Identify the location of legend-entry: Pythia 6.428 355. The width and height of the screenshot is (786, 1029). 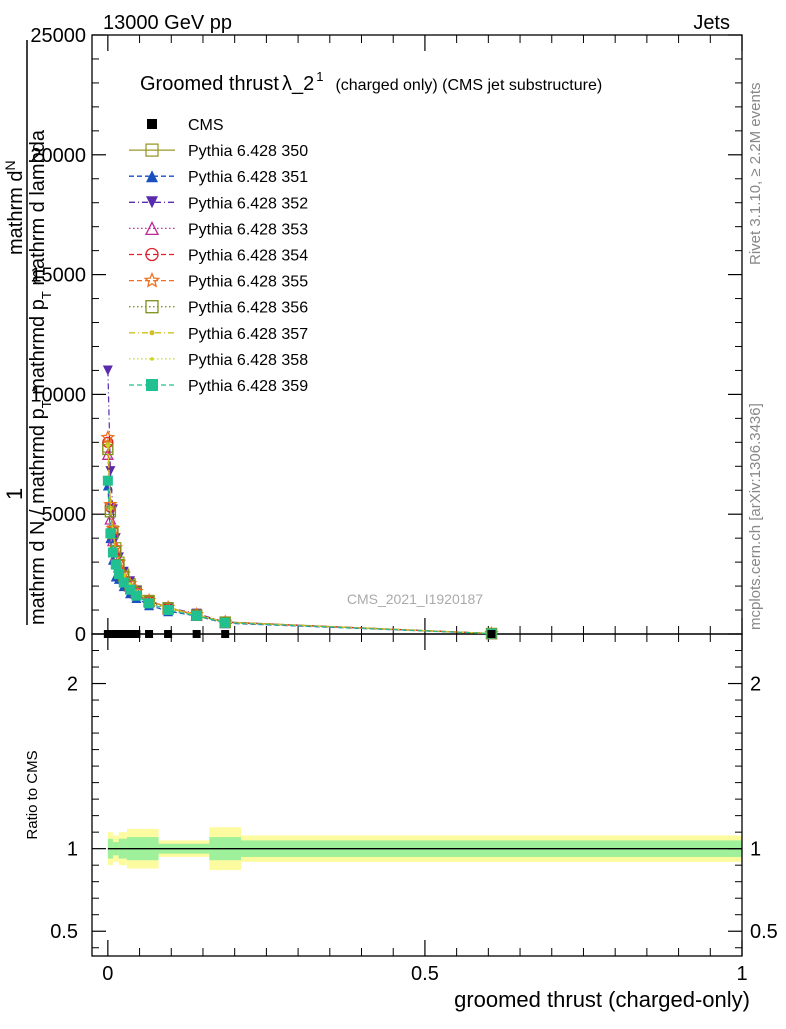
(218, 281).